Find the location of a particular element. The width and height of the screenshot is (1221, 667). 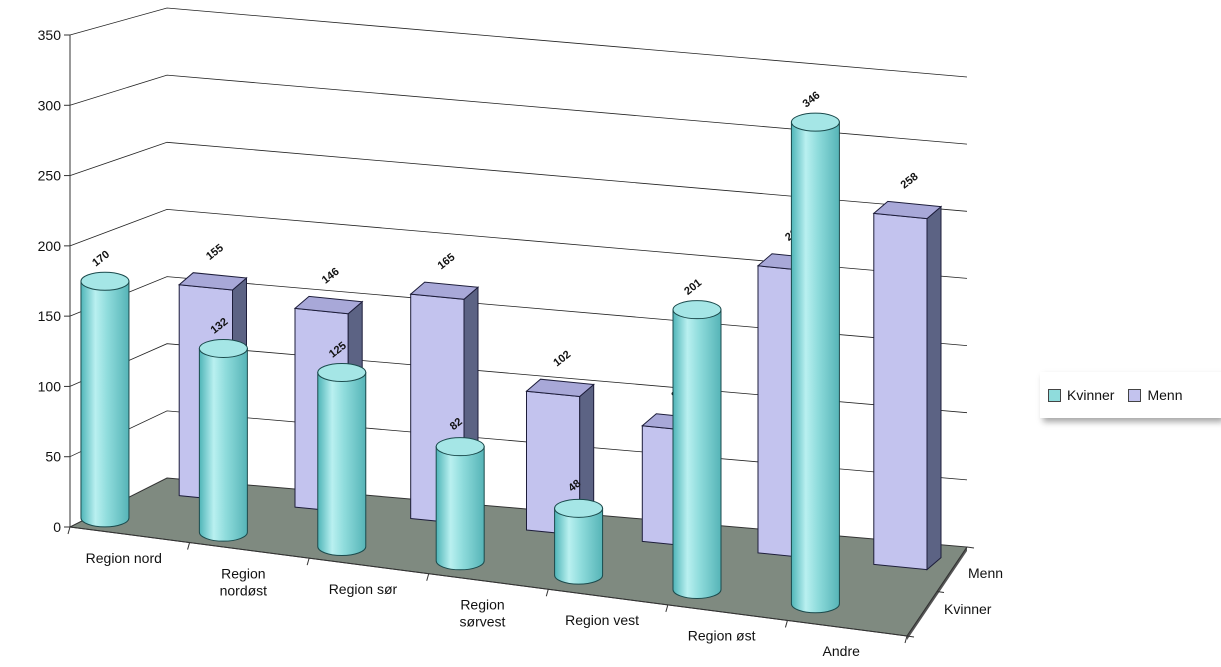

depth-axis-labels: Menn Kvinner is located at coordinates (954, 592).